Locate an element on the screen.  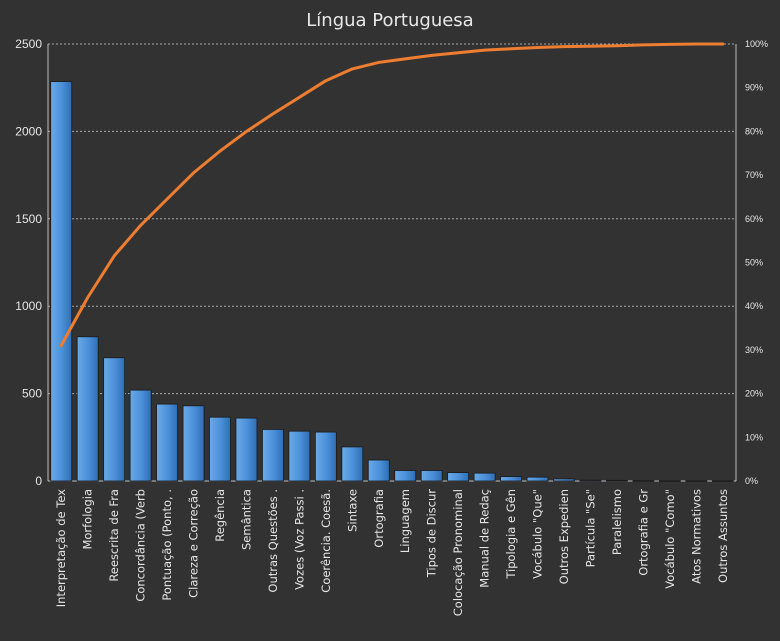
x-category-label: Concordância (Verb is located at coordinates (141, 545).